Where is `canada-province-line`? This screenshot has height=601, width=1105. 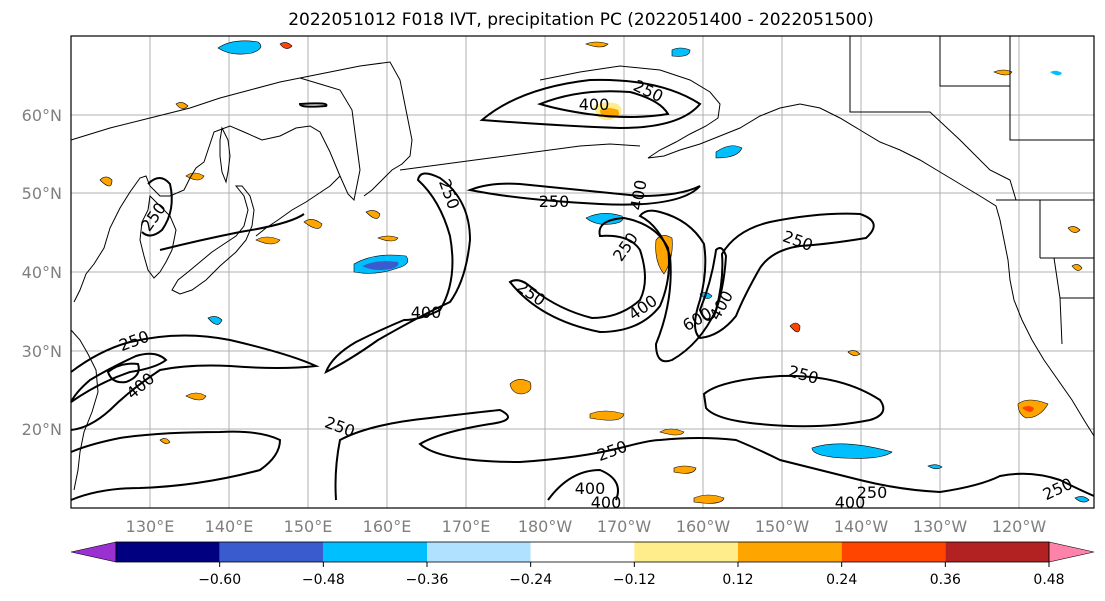
canada-province-line is located at coordinates (974, 61).